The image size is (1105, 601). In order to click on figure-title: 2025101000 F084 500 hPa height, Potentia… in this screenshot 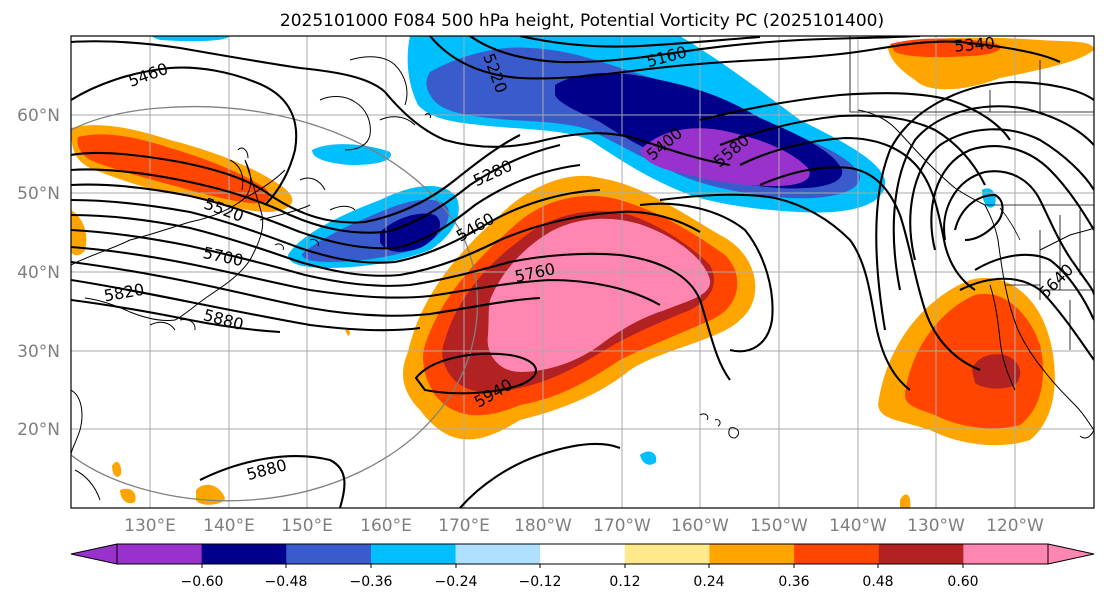, I will do `click(582, 21)`.